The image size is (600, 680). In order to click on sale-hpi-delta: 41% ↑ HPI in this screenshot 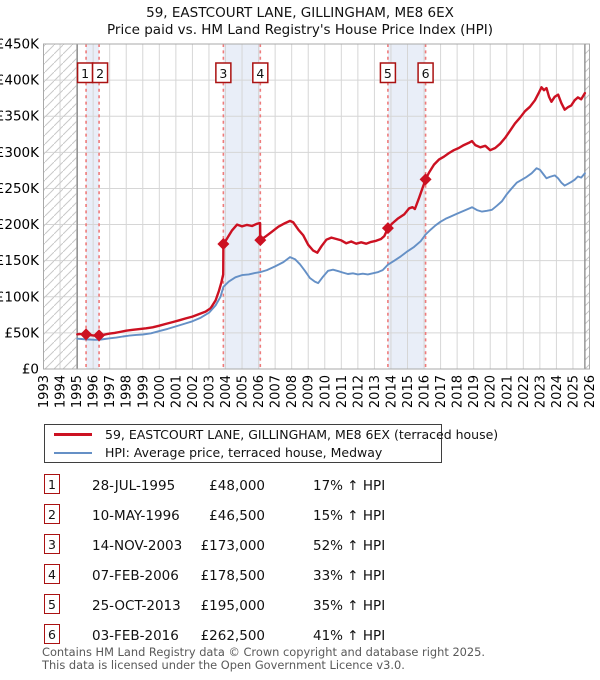, I will do `click(349, 636)`.